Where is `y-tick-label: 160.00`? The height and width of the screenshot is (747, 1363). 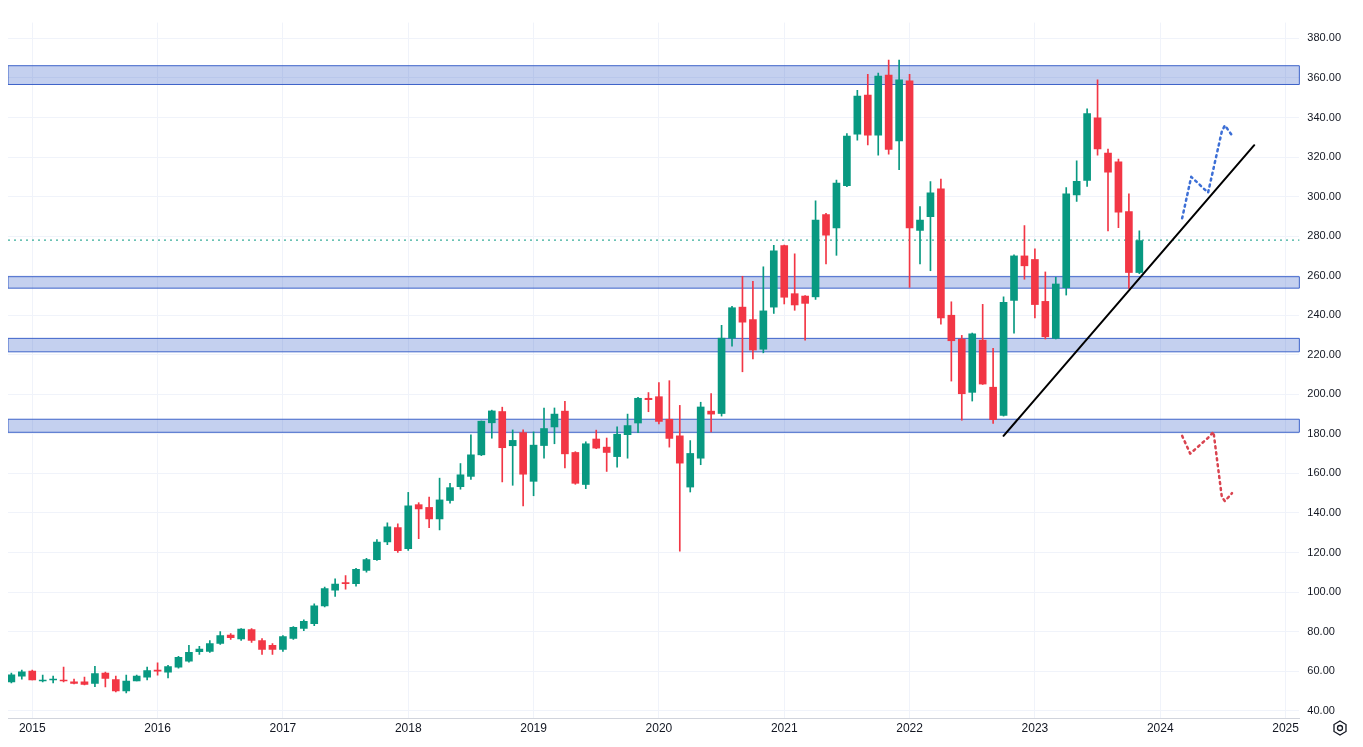
y-tick-label: 160.00 is located at coordinates (1324, 472).